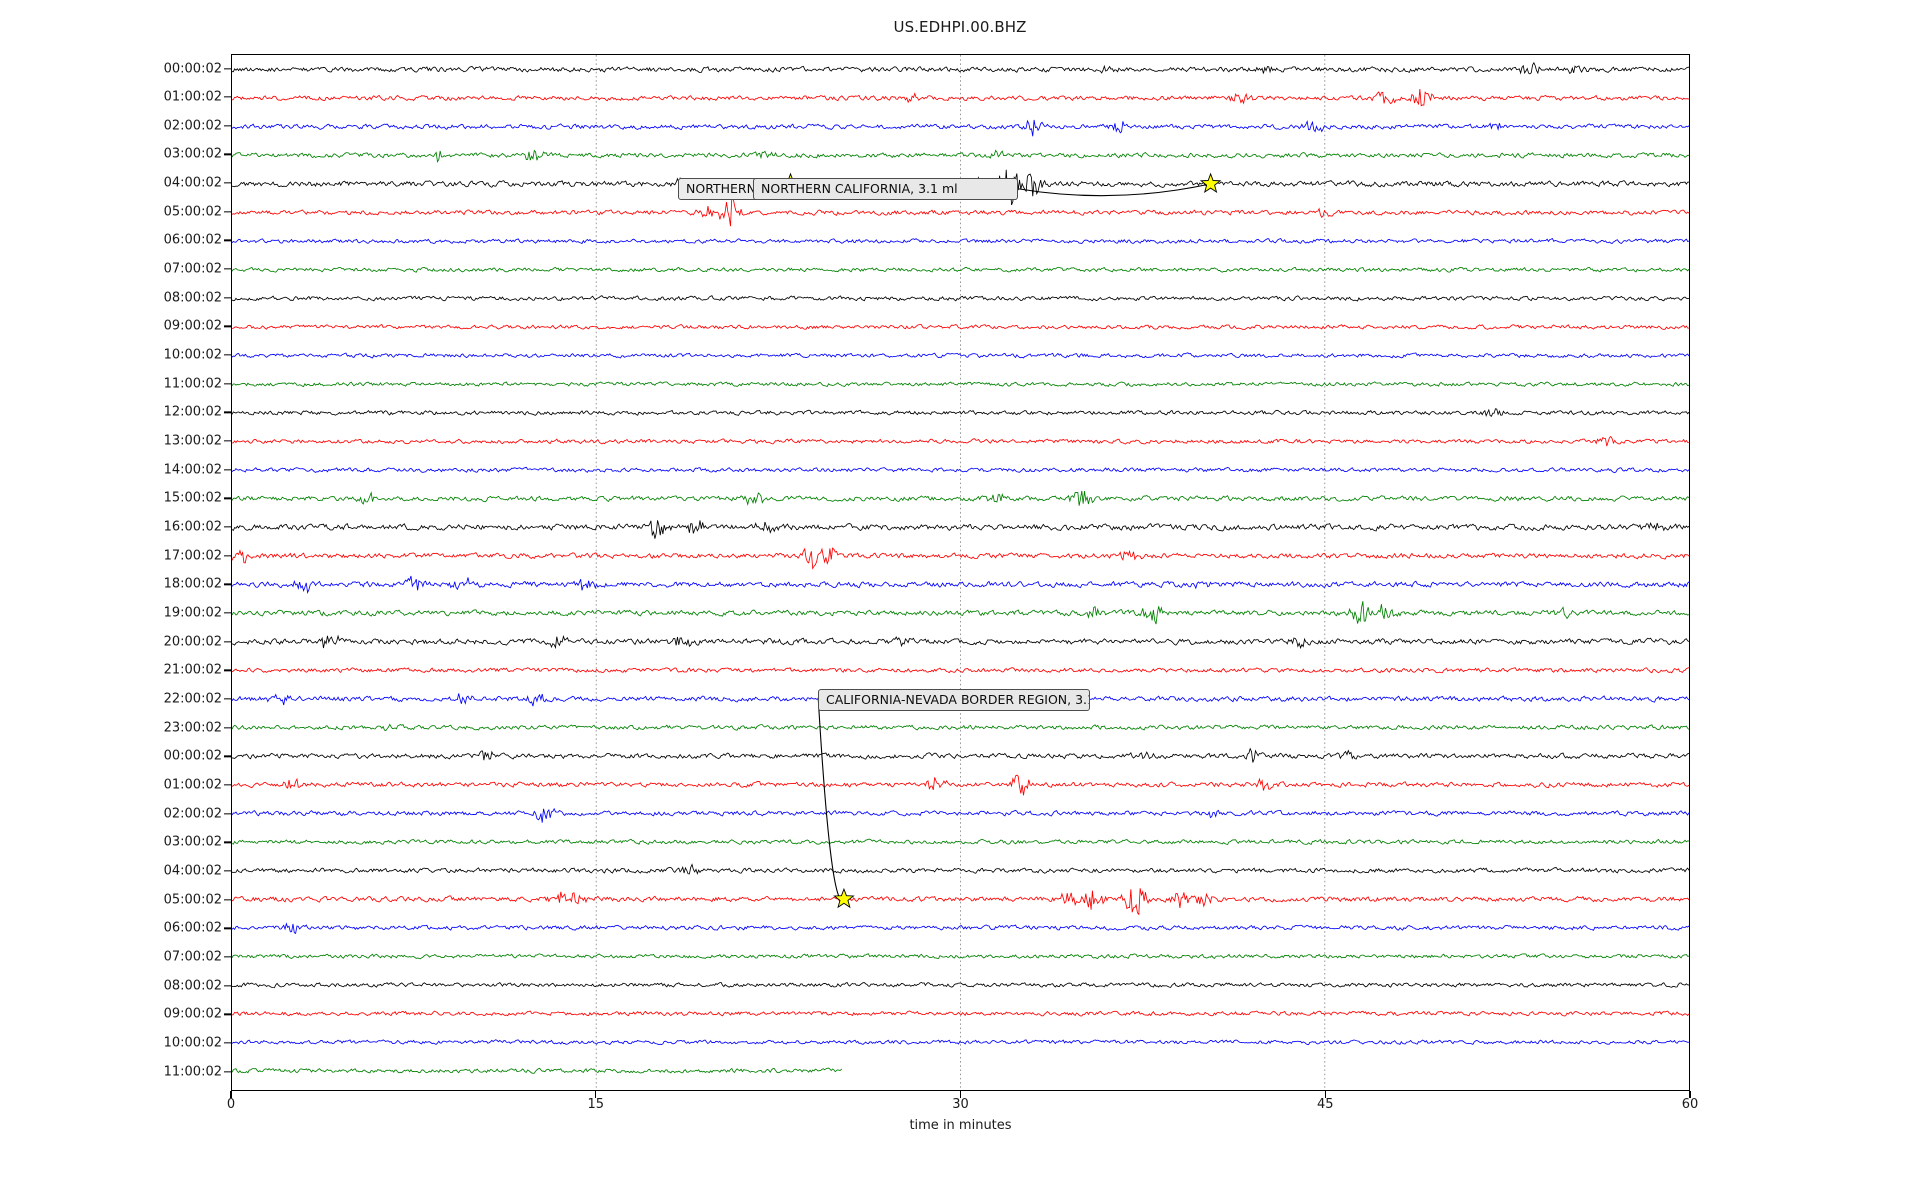 The height and width of the screenshot is (1200, 1920). I want to click on y-axis-tick-label: 13:00:02, so click(192, 441).